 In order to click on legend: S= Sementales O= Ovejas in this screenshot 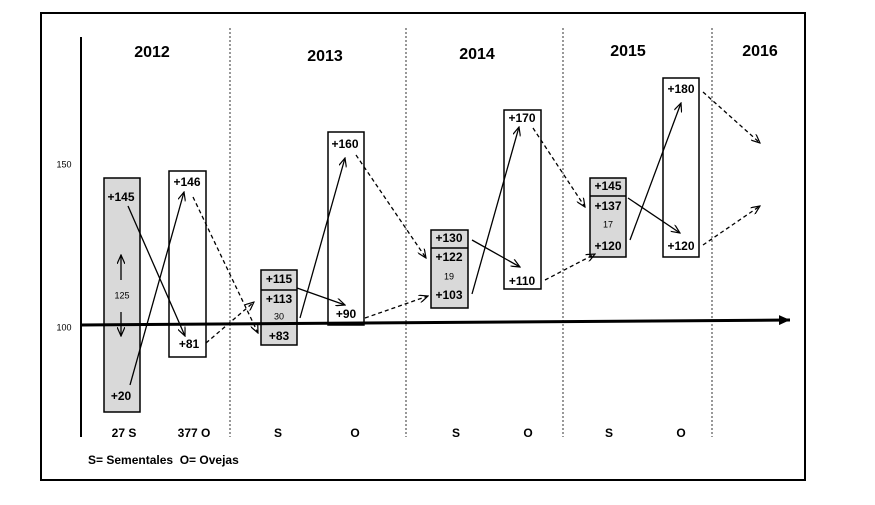, I will do `click(163, 460)`.